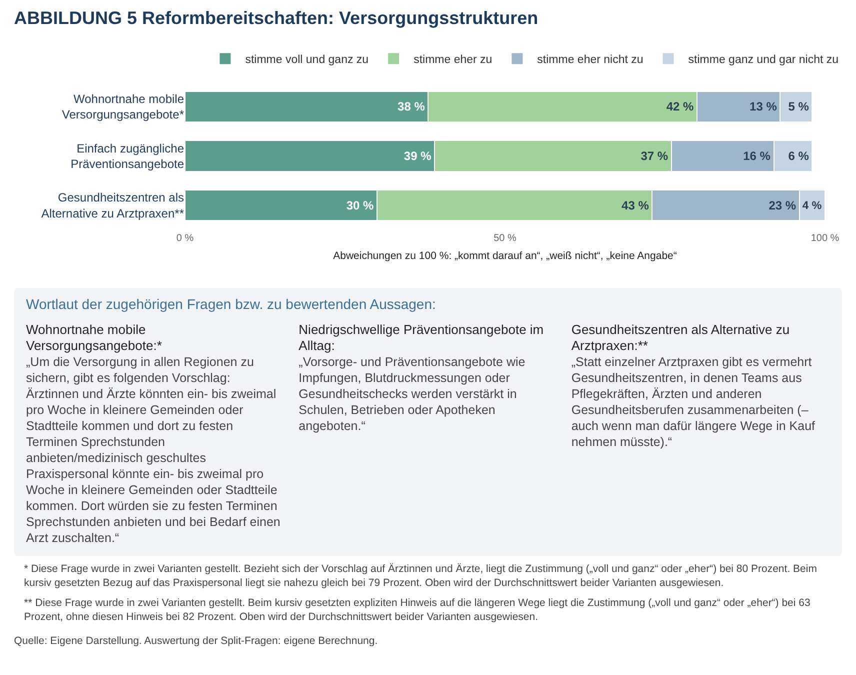  What do you see at coordinates (799, 107) in the screenshot?
I see `data-label: 5 %` at bounding box center [799, 107].